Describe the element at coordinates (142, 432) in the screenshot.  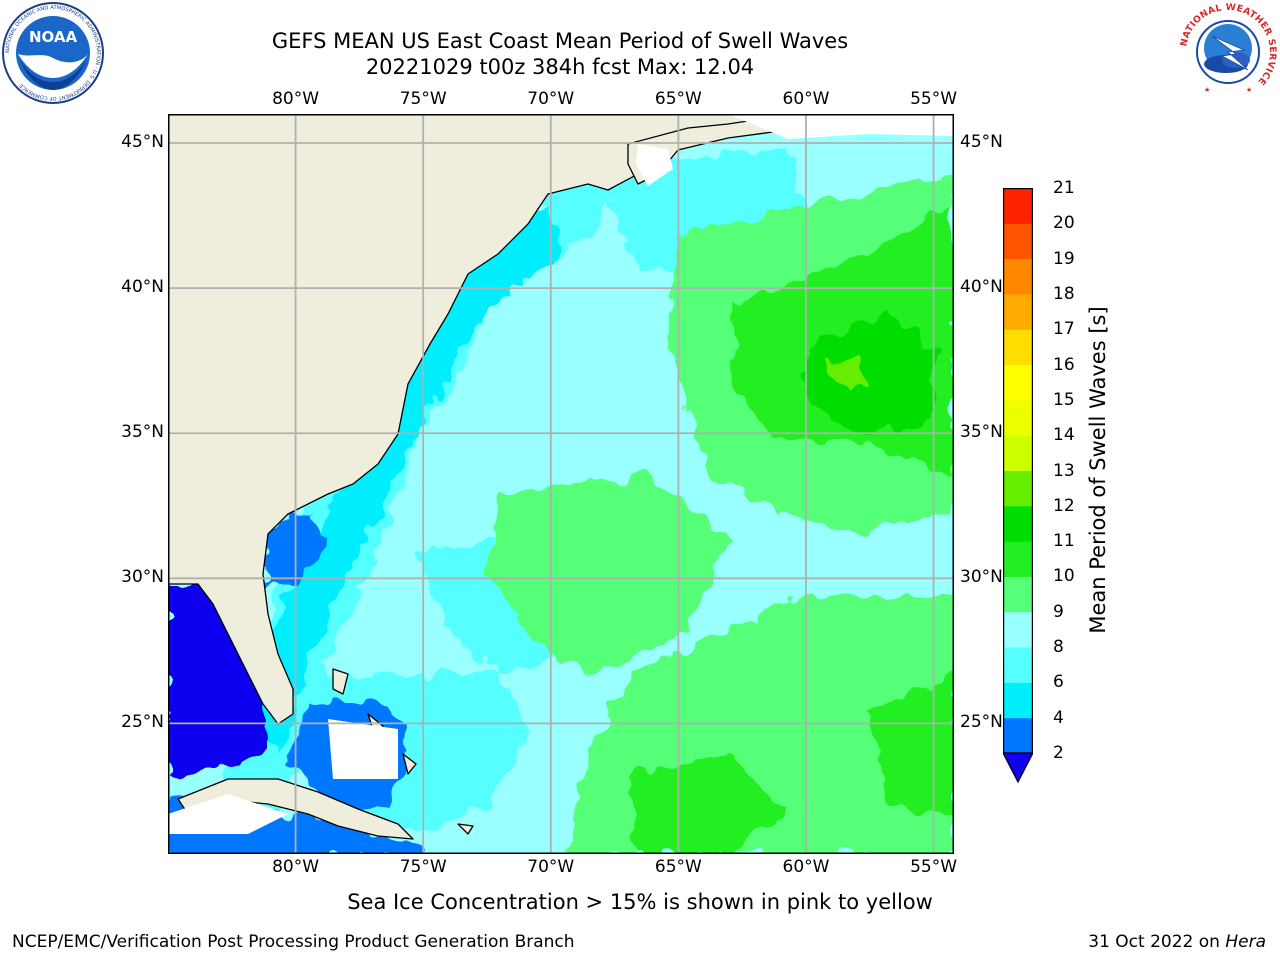
I see `lat-tick-label-left: 35°N` at that location.